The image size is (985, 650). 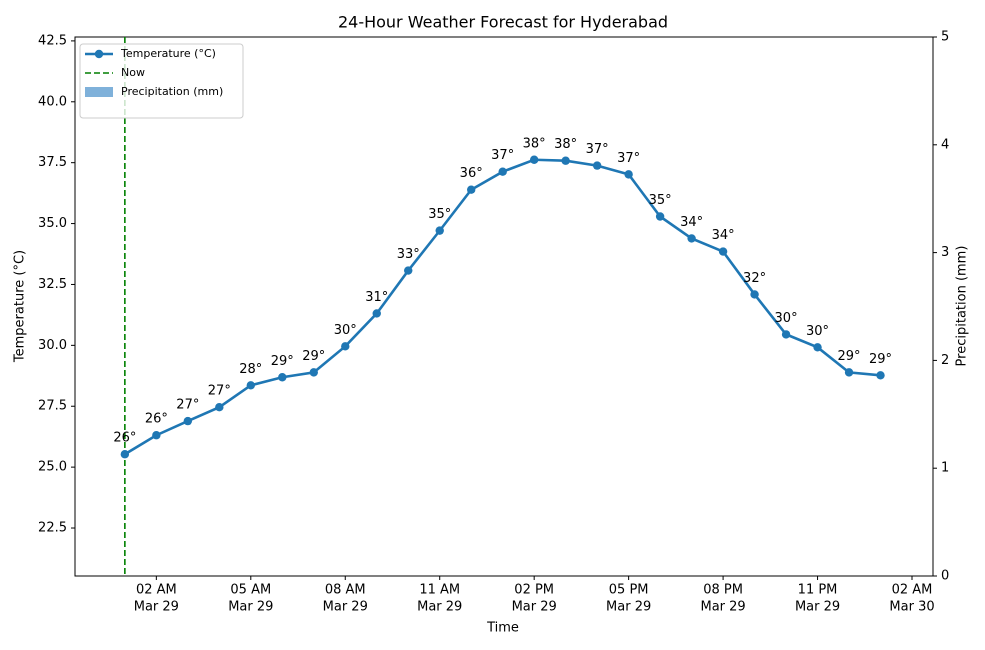 What do you see at coordinates (52, 467) in the screenshot?
I see `y-tick-label: 25.0` at bounding box center [52, 467].